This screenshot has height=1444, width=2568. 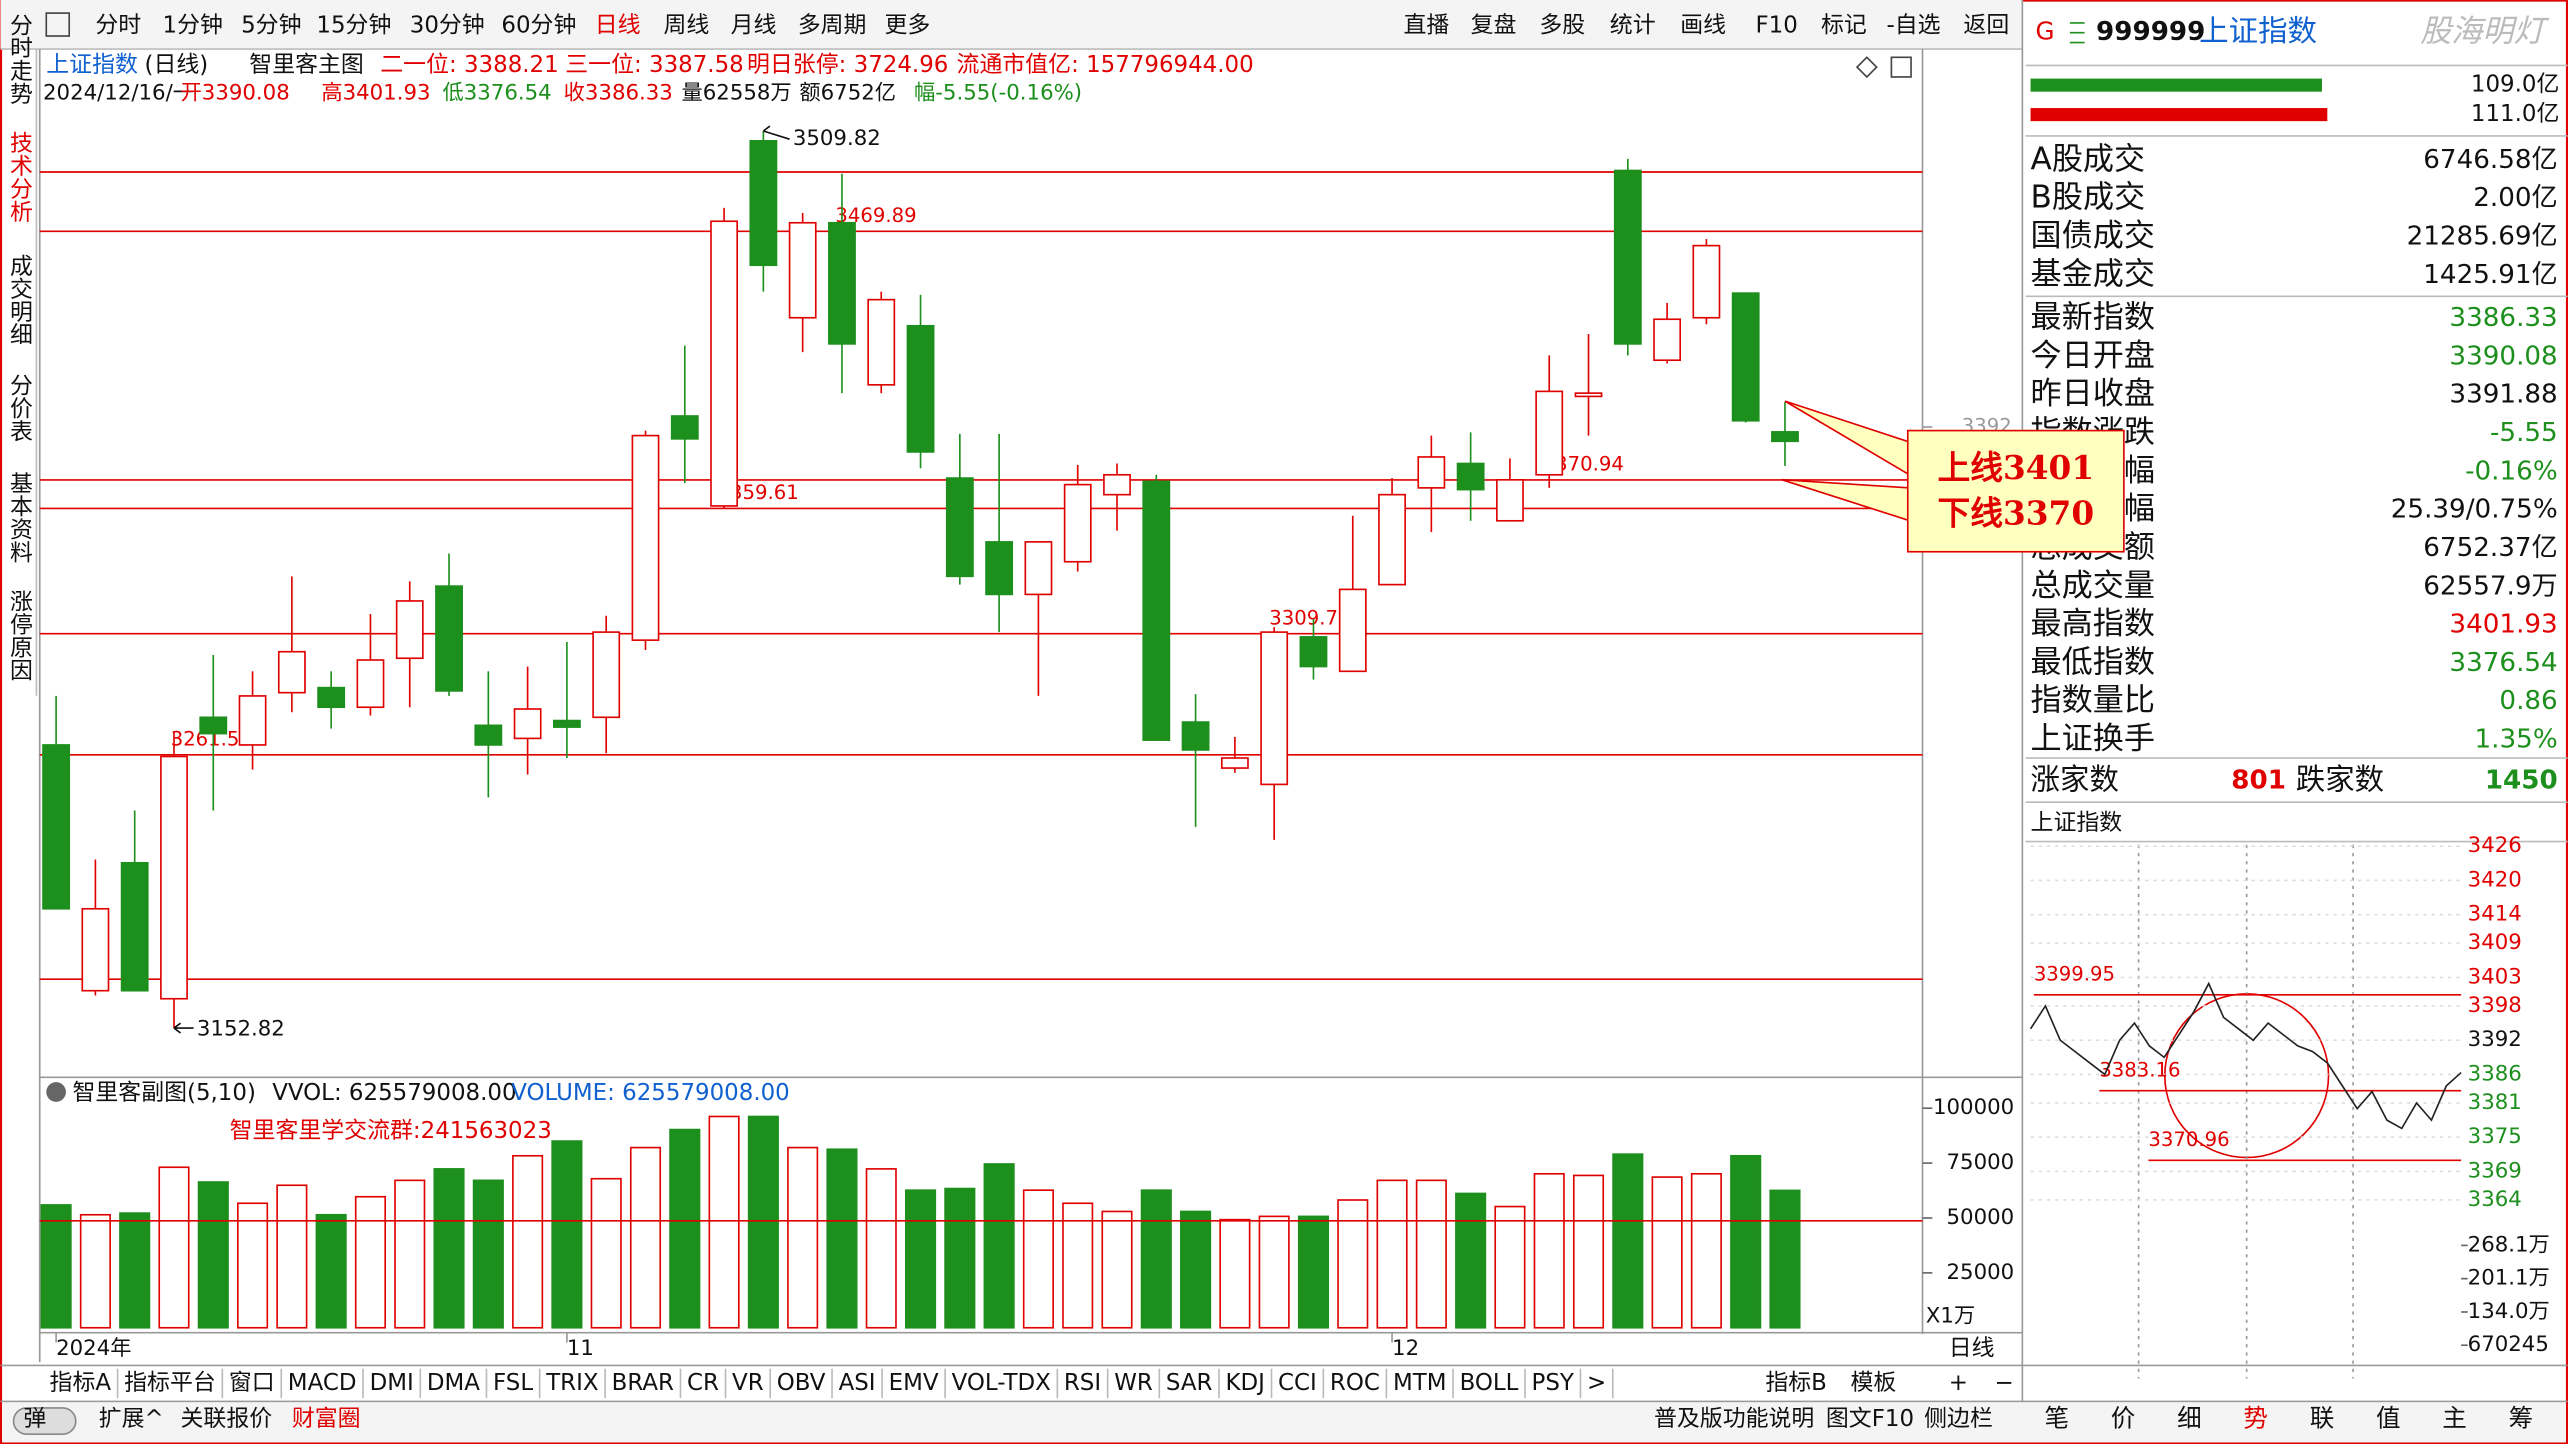 I want to click on indicator-tab: OBV, so click(x=801, y=1383).